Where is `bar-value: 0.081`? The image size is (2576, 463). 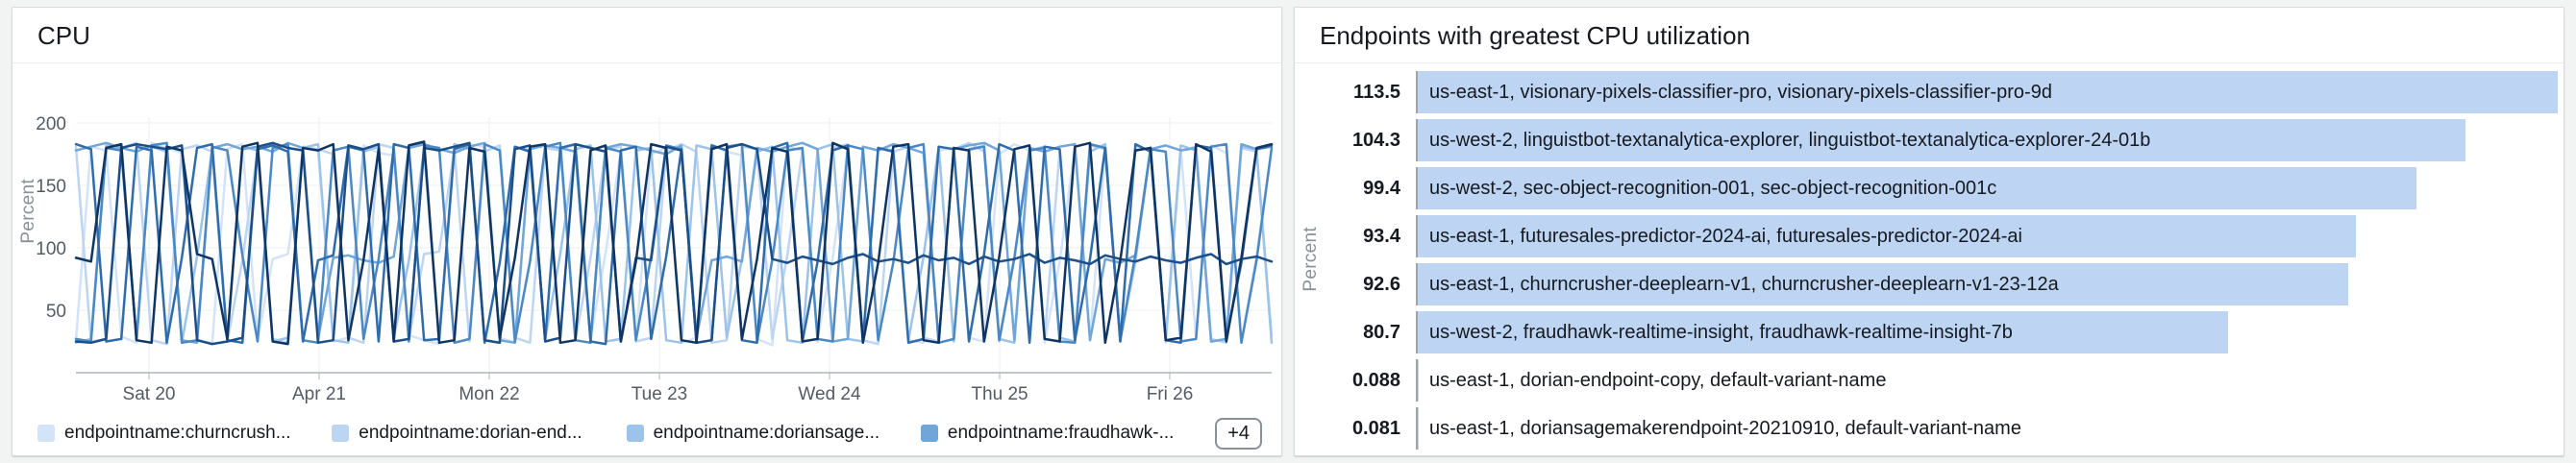
bar-value: 0.081 is located at coordinates (1376, 428).